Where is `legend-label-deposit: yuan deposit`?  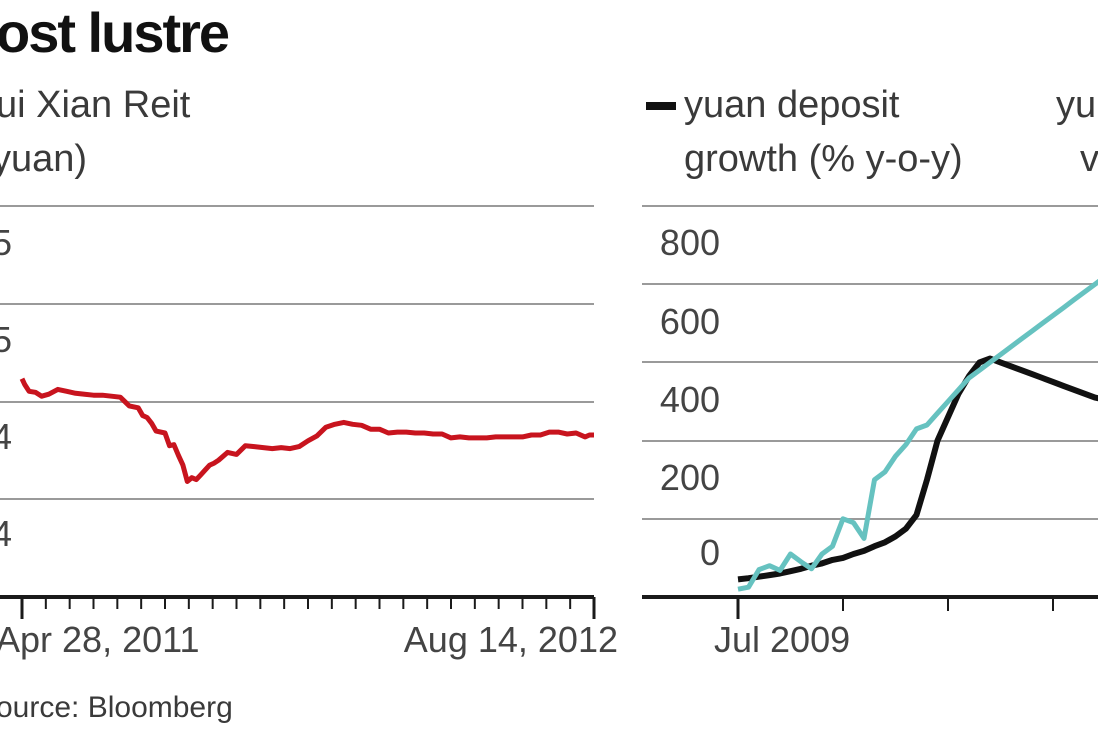 legend-label-deposit: yuan deposit is located at coordinates (792, 105).